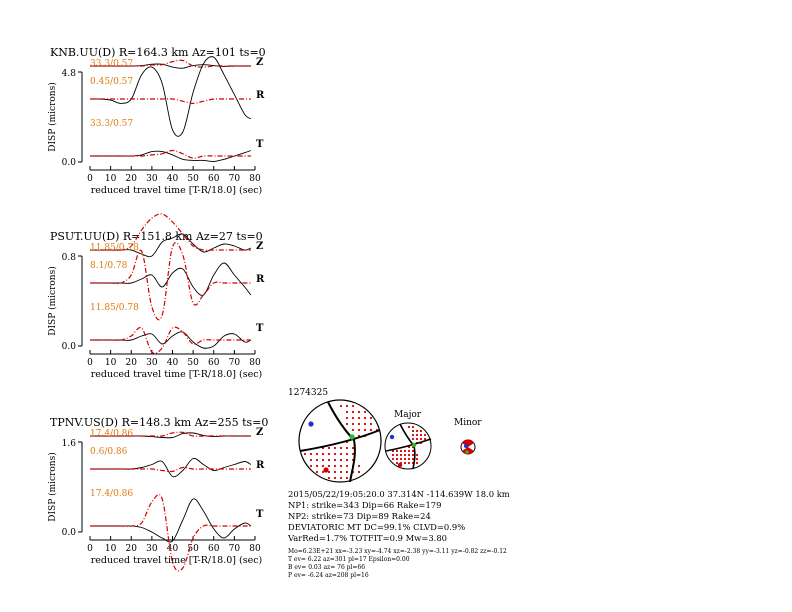 The image size is (792, 612). Describe the element at coordinates (52, 486) in the screenshot. I see `y-axis-label: DISP (microns)` at that location.